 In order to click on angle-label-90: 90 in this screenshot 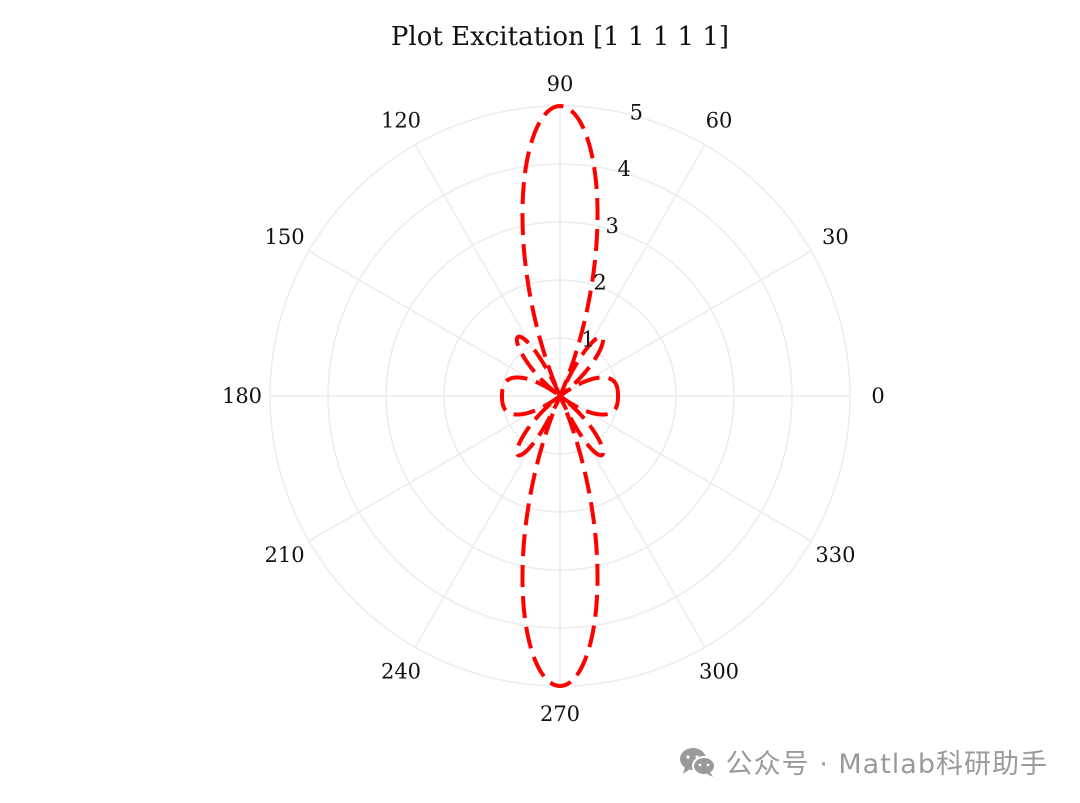, I will do `click(560, 84)`.